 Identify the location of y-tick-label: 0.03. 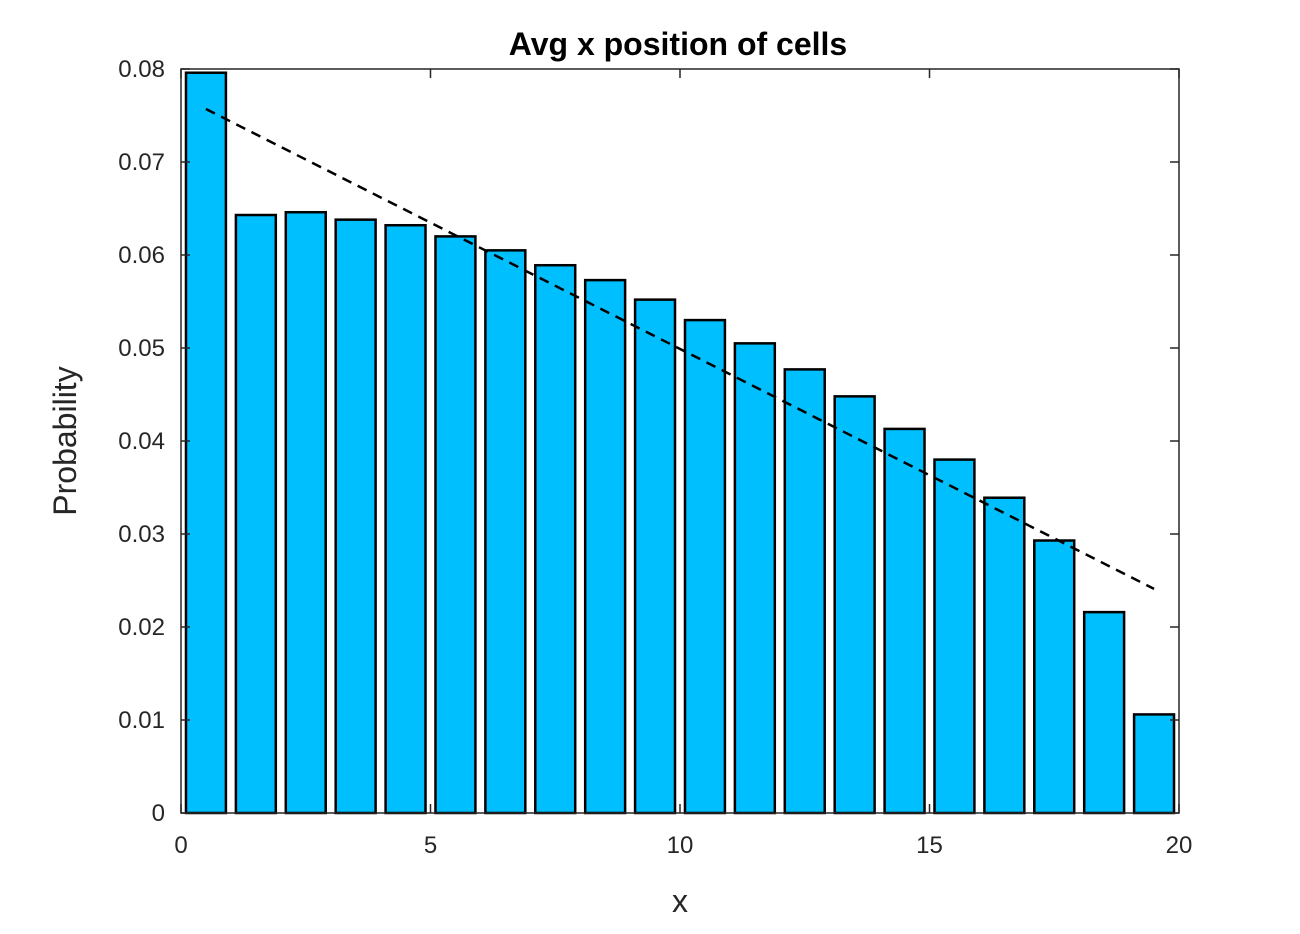
(141, 534).